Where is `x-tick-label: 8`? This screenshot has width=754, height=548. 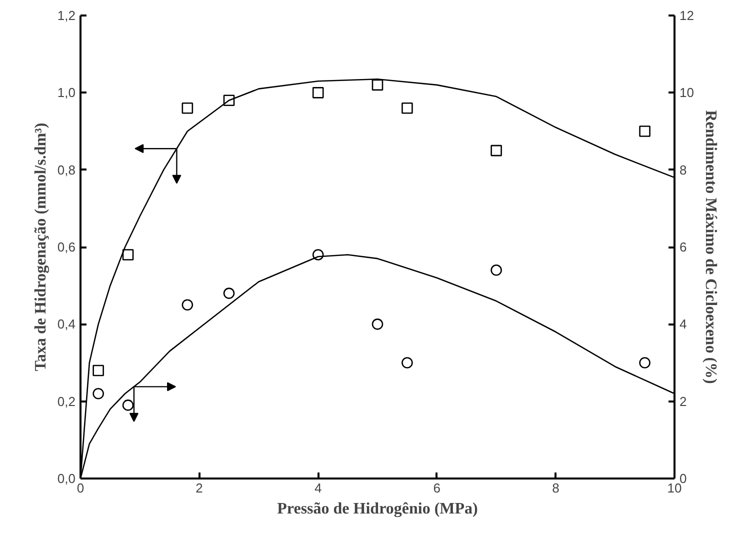 x-tick-label: 8 is located at coordinates (556, 488).